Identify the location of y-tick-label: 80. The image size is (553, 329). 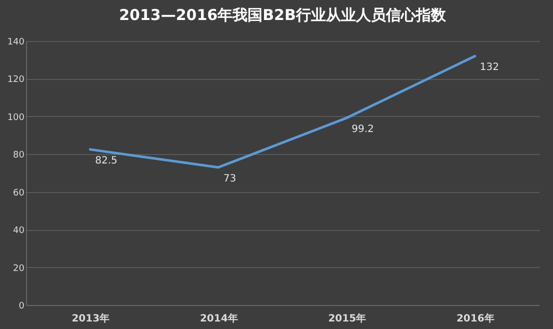
(19, 155).